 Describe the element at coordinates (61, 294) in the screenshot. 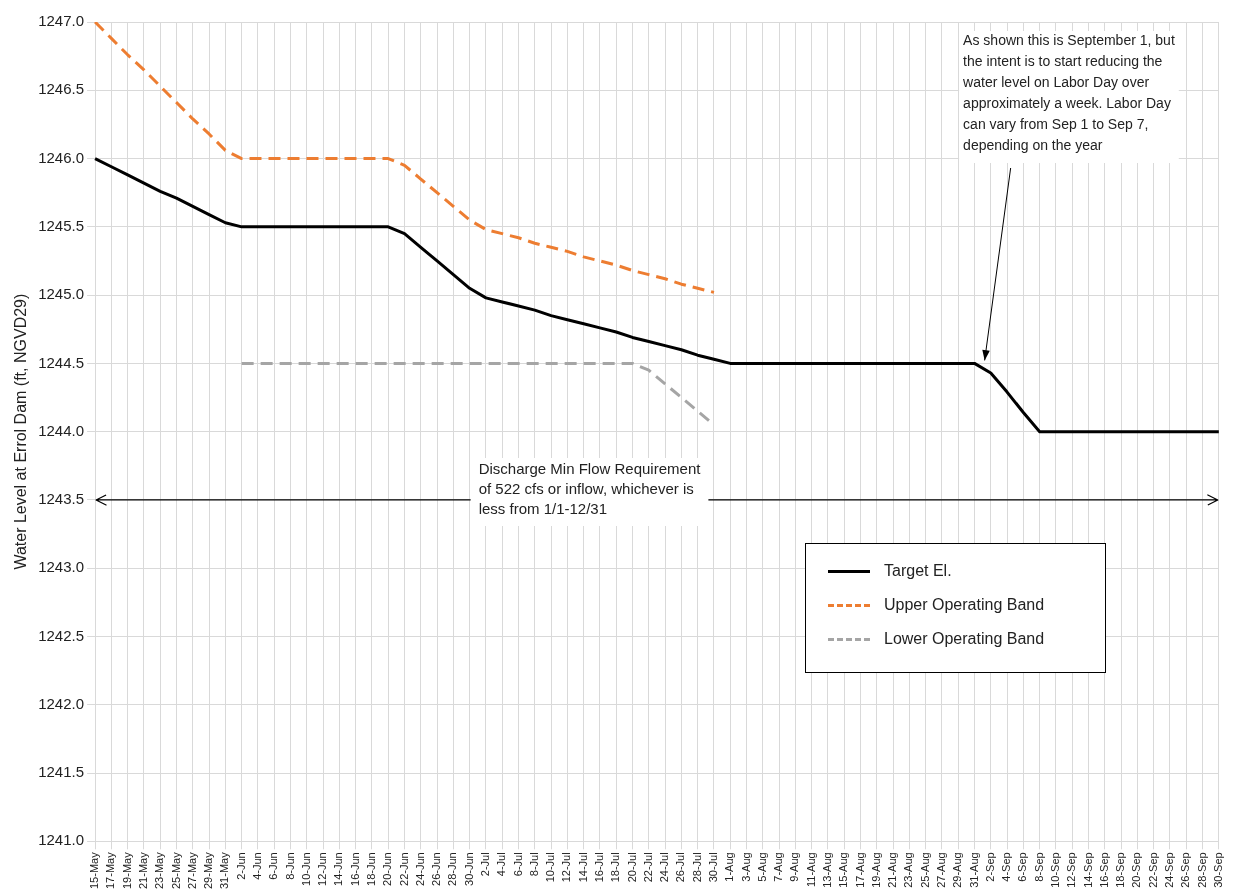

I see `y-tick-label: 1245.0` at that location.